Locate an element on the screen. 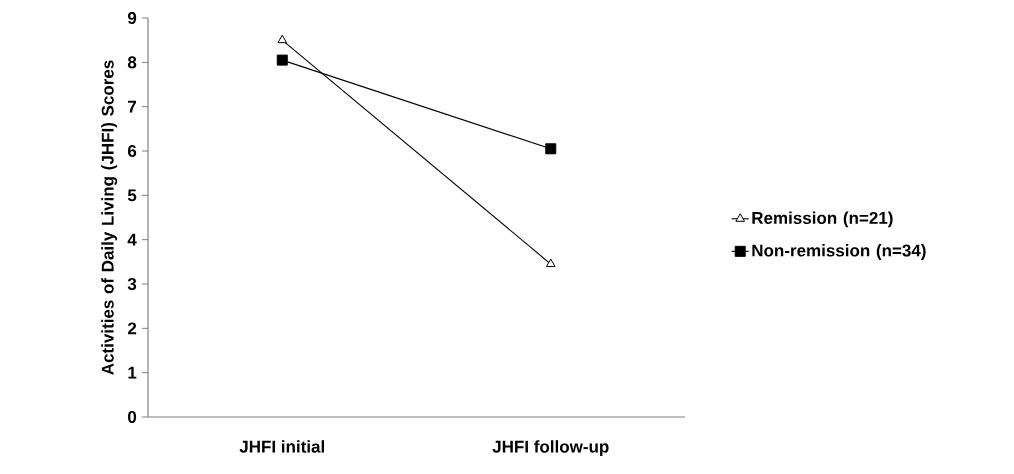 The image size is (1014, 474). y-tick-label: 5 is located at coordinates (132, 195).